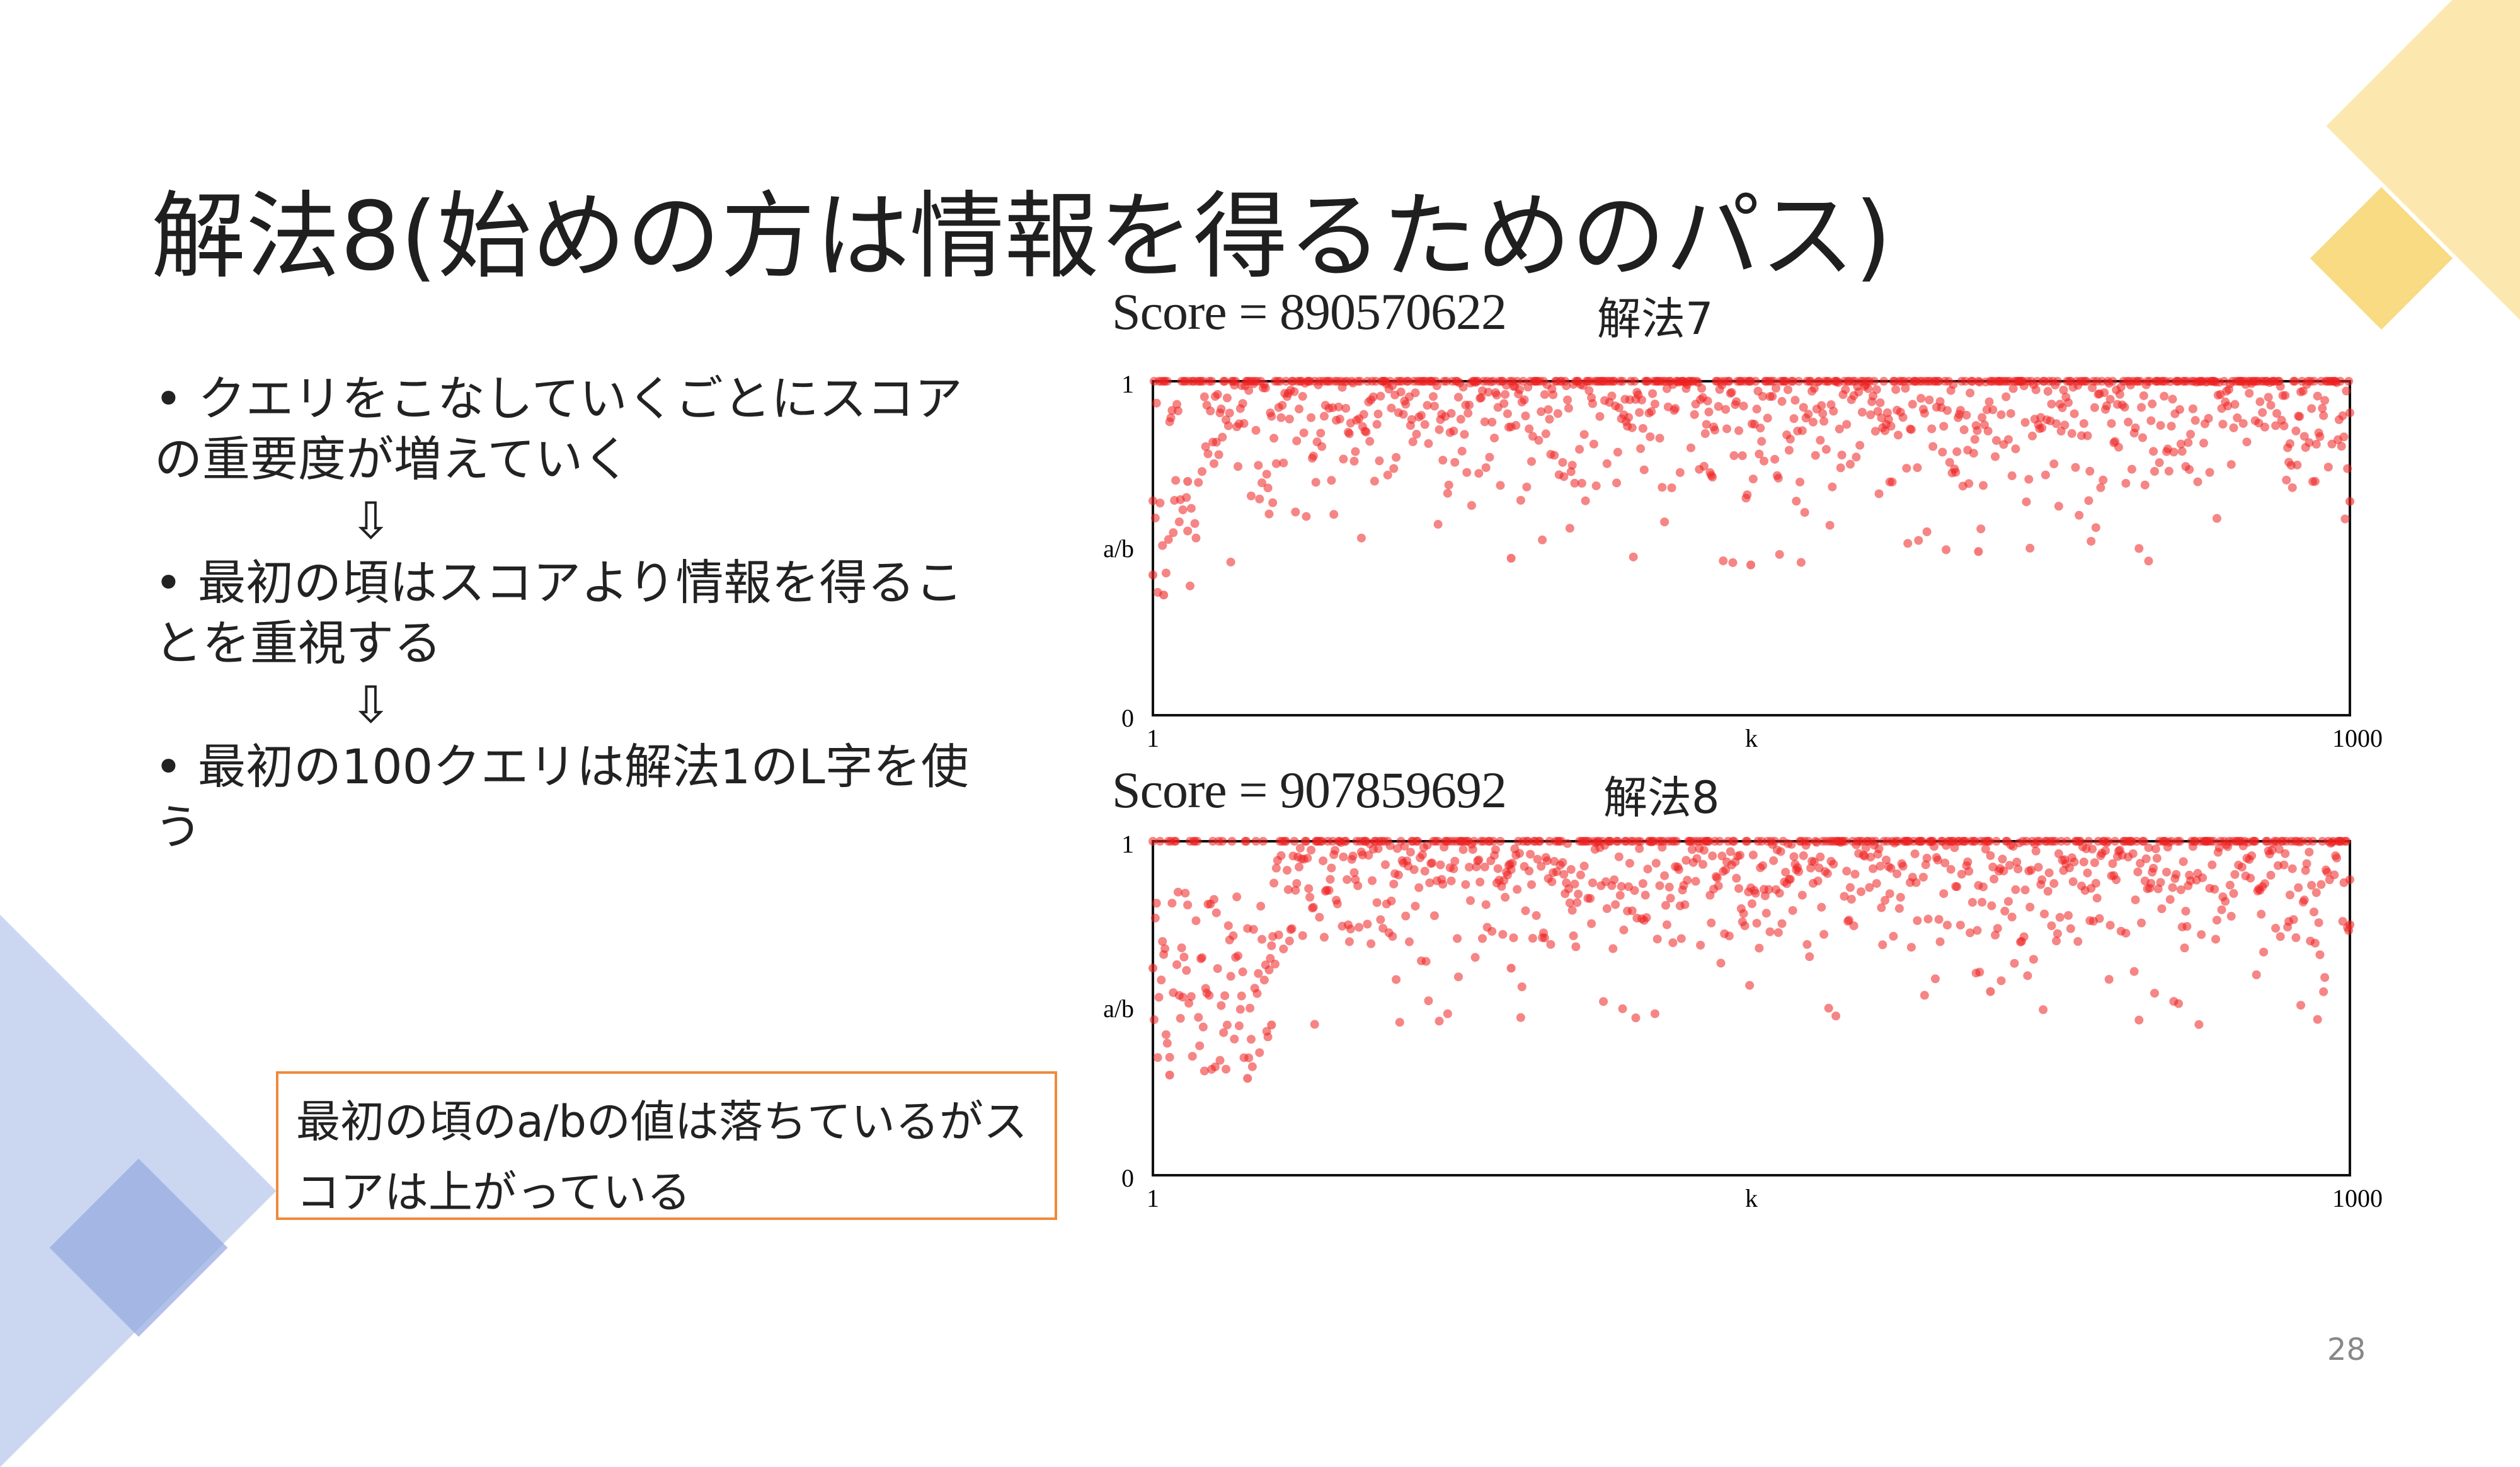 The width and height of the screenshot is (2520, 1467). I want to click on callout-box: 最初の頃のa/bの値は落ちているがスコアは上がっている, so click(666, 1145).